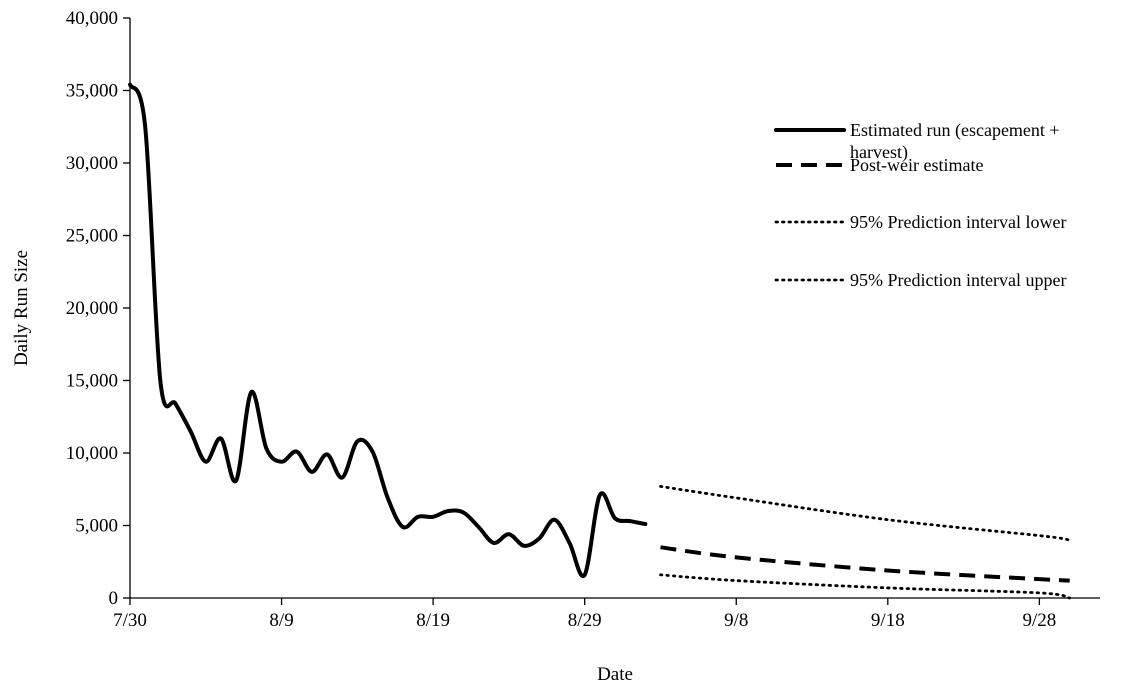  I want to click on y-tick-label: 30,000, so click(92, 163).